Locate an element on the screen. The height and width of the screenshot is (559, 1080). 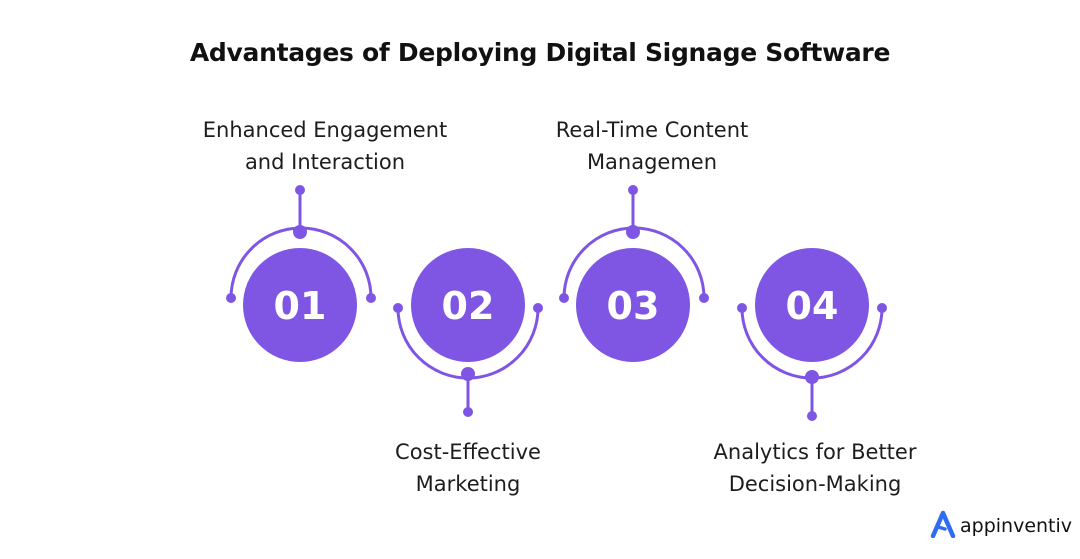
step-04-arc-bottom-dot is located at coordinates (812, 377).